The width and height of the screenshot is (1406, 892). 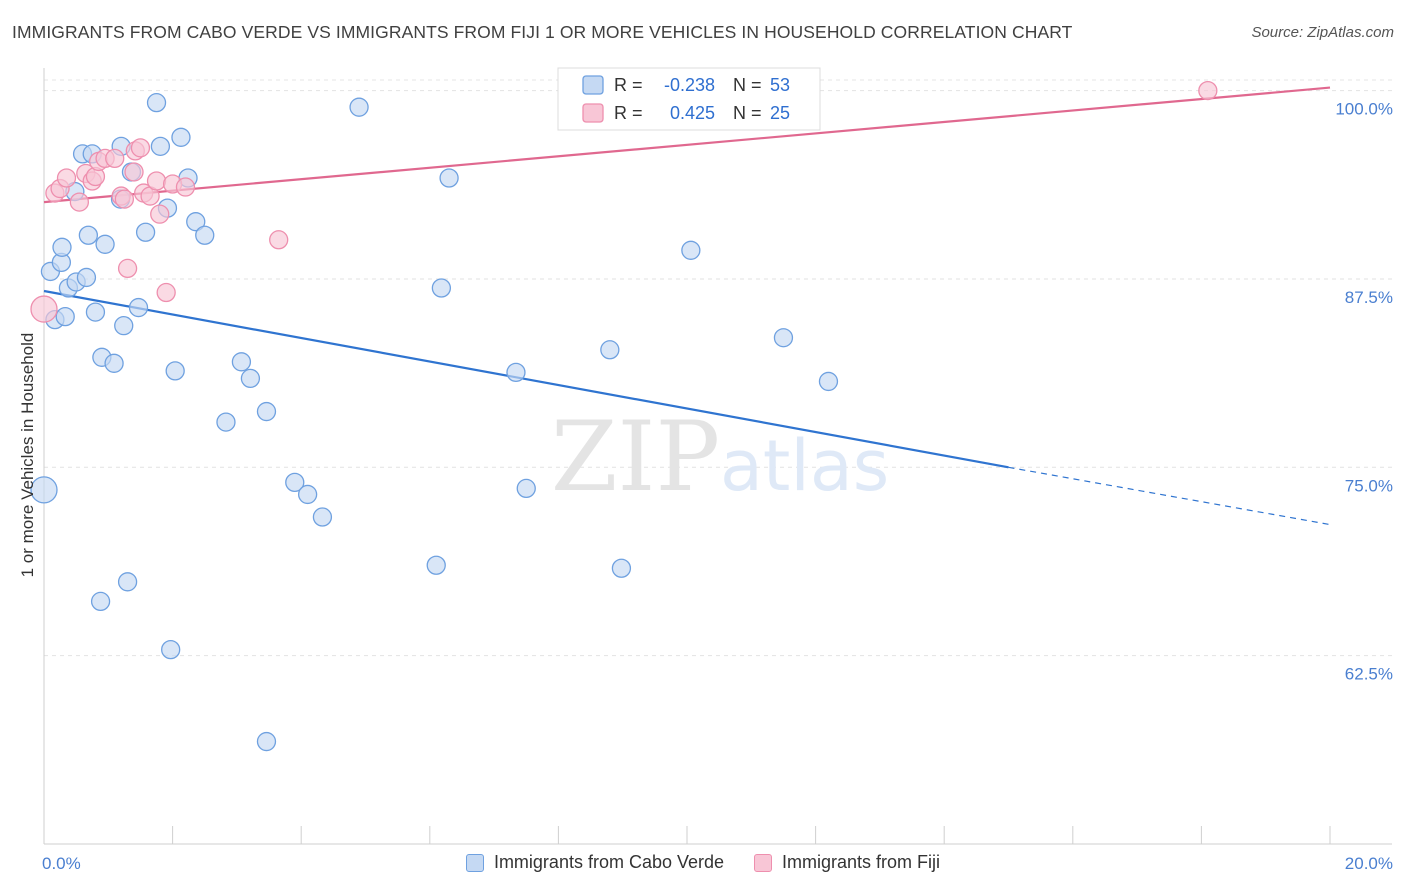 What do you see at coordinates (1322, 32) in the screenshot?
I see `chart-source: Source: ZipAtlas.com` at bounding box center [1322, 32].